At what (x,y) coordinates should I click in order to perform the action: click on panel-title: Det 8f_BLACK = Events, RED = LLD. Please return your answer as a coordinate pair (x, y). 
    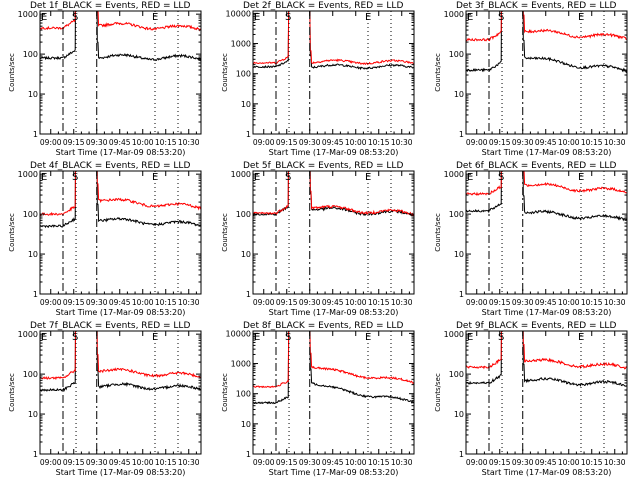
    Looking at the image, I should click on (323, 326).